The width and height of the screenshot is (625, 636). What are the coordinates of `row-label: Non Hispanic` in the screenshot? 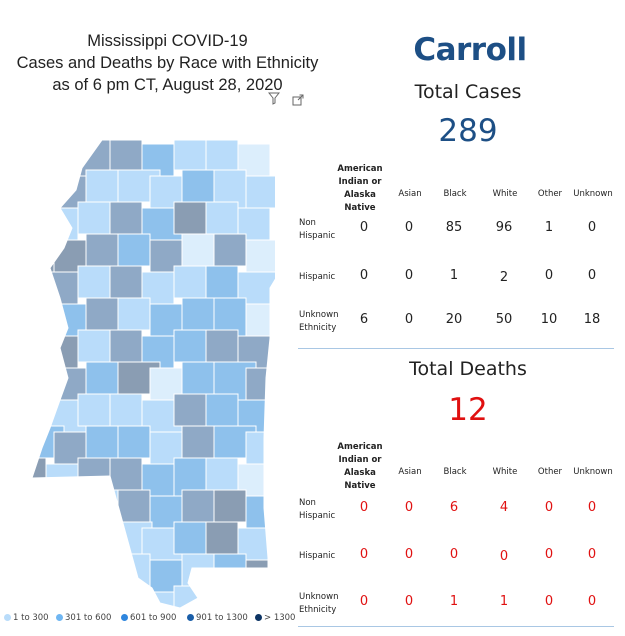 It's located at (317, 510).